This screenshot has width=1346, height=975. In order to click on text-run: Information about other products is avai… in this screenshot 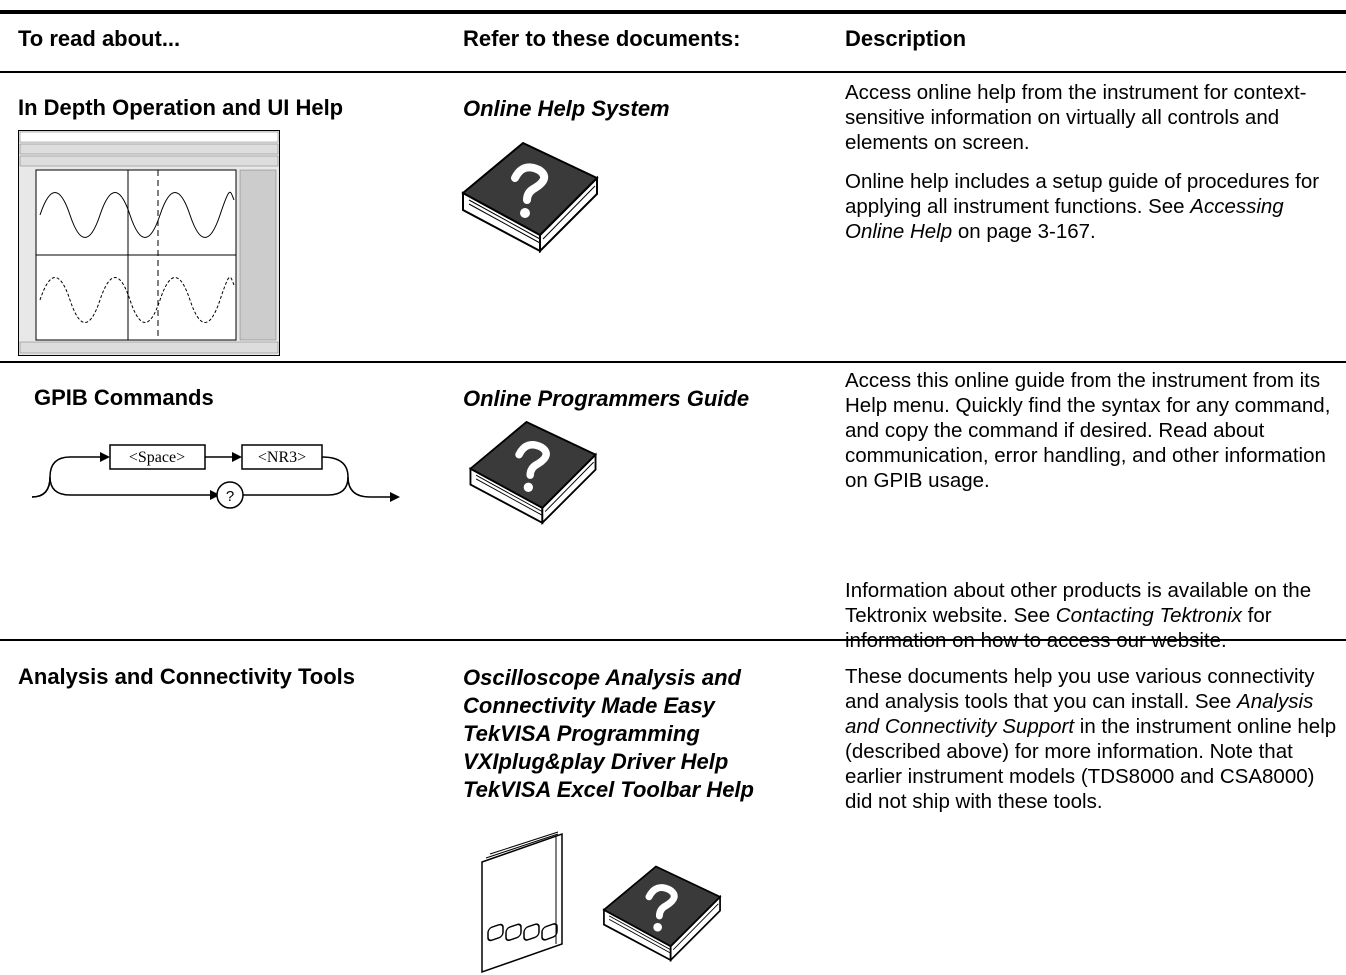, I will do `click(1078, 603)`.